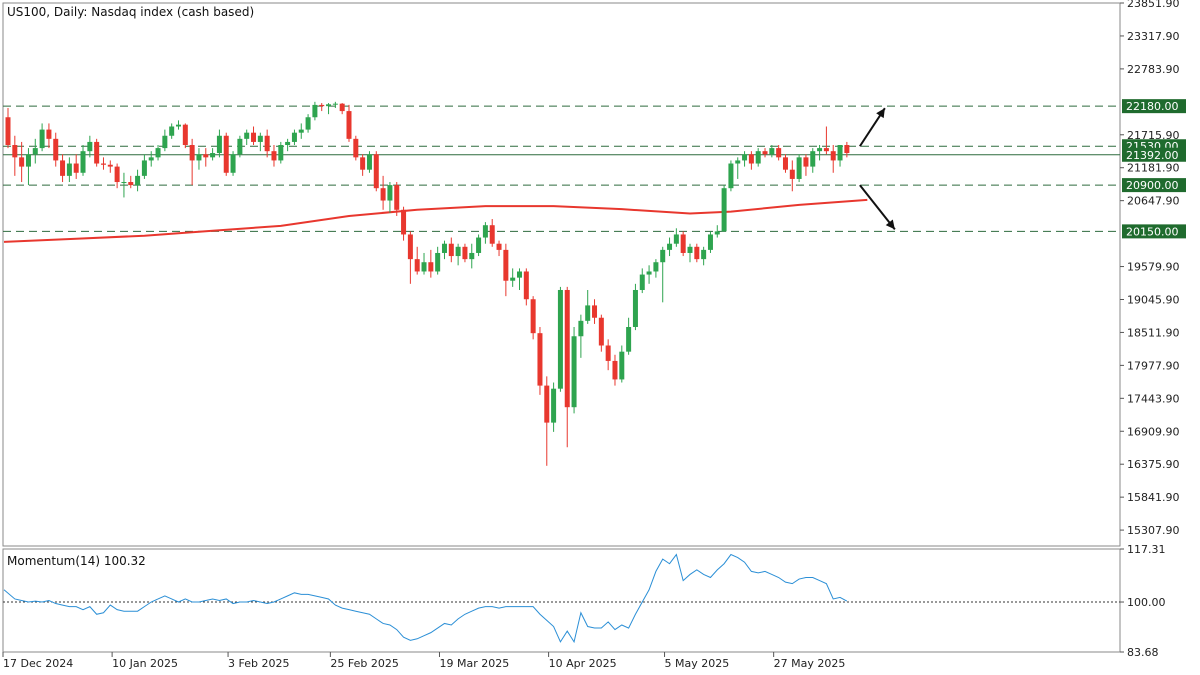 The height and width of the screenshot is (675, 1200). I want to click on price-tick-label: 19045.90, so click(1153, 299).